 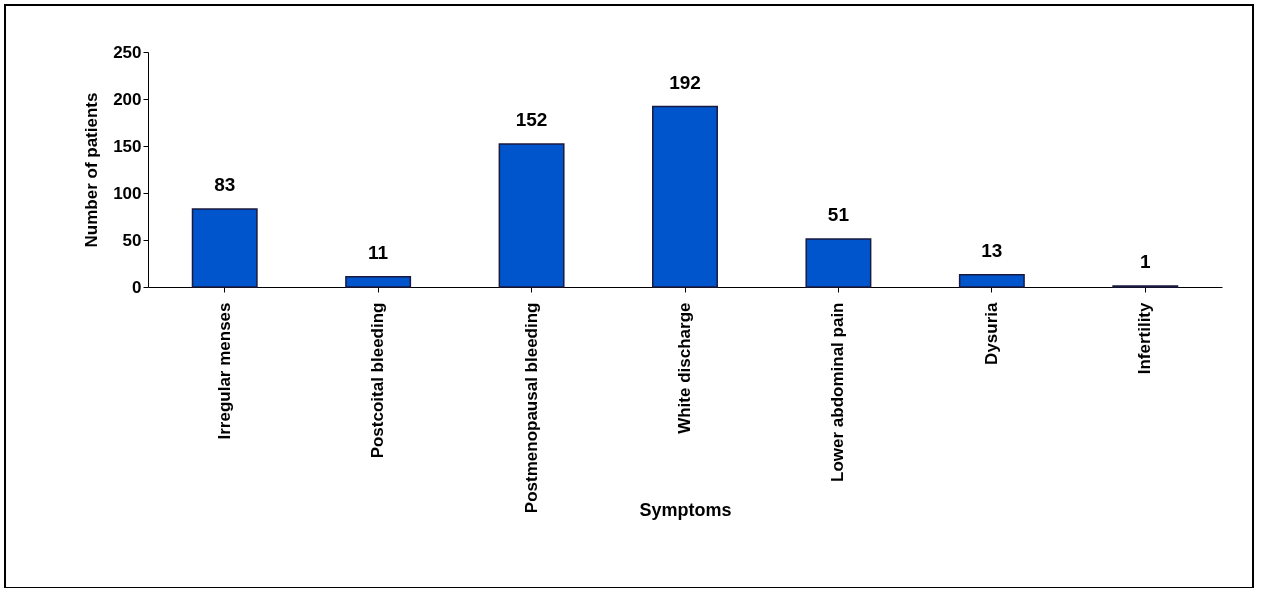 What do you see at coordinates (127, 99) in the screenshot?
I see `y-tick-label: 200` at bounding box center [127, 99].